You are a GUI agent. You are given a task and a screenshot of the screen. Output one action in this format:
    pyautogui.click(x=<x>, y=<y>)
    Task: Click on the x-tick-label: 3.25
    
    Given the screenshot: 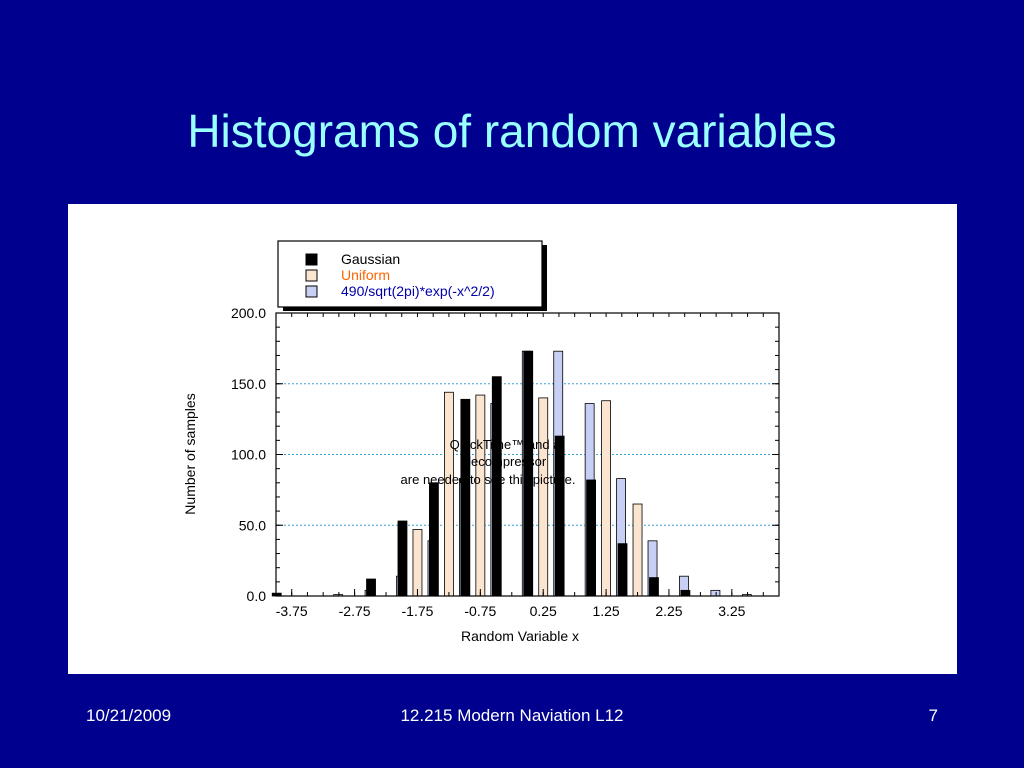 What is the action you would take?
    pyautogui.click(x=731, y=611)
    